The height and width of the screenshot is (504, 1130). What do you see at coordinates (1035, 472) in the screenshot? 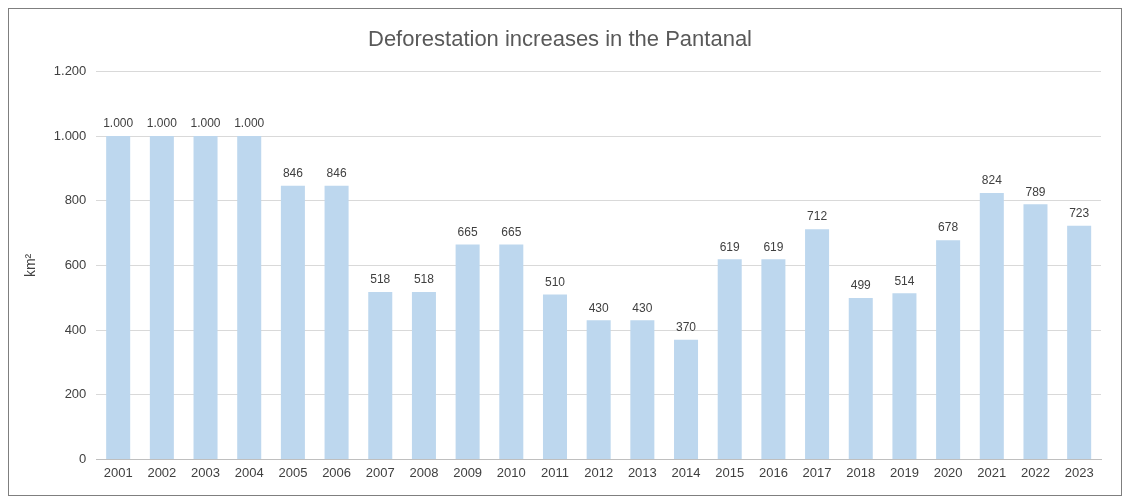
I see `x-tick-label: 2022` at bounding box center [1035, 472].